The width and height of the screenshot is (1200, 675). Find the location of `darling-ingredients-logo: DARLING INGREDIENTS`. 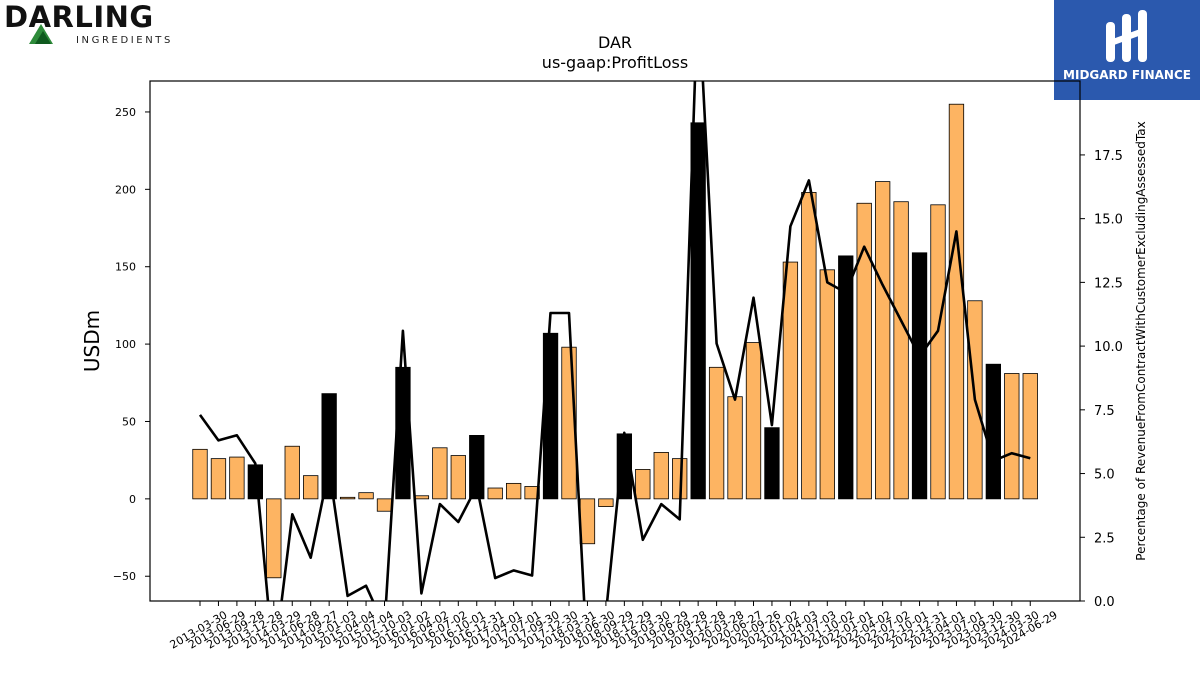

darling-ingredients-logo: DARLING INGREDIENTS is located at coordinates (89, 24).